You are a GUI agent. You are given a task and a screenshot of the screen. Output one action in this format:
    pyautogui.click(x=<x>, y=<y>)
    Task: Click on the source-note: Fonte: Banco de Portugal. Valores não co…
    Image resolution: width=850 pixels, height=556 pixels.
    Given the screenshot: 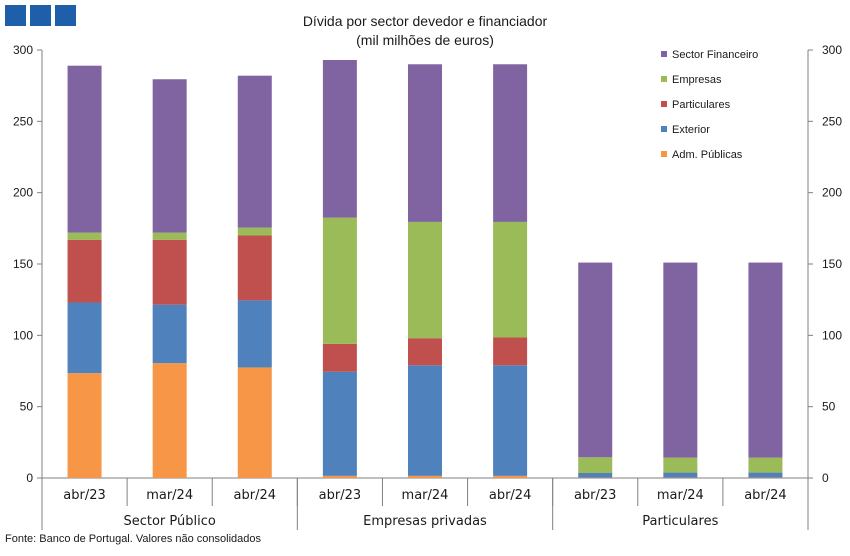 What is the action you would take?
    pyautogui.click(x=133, y=539)
    